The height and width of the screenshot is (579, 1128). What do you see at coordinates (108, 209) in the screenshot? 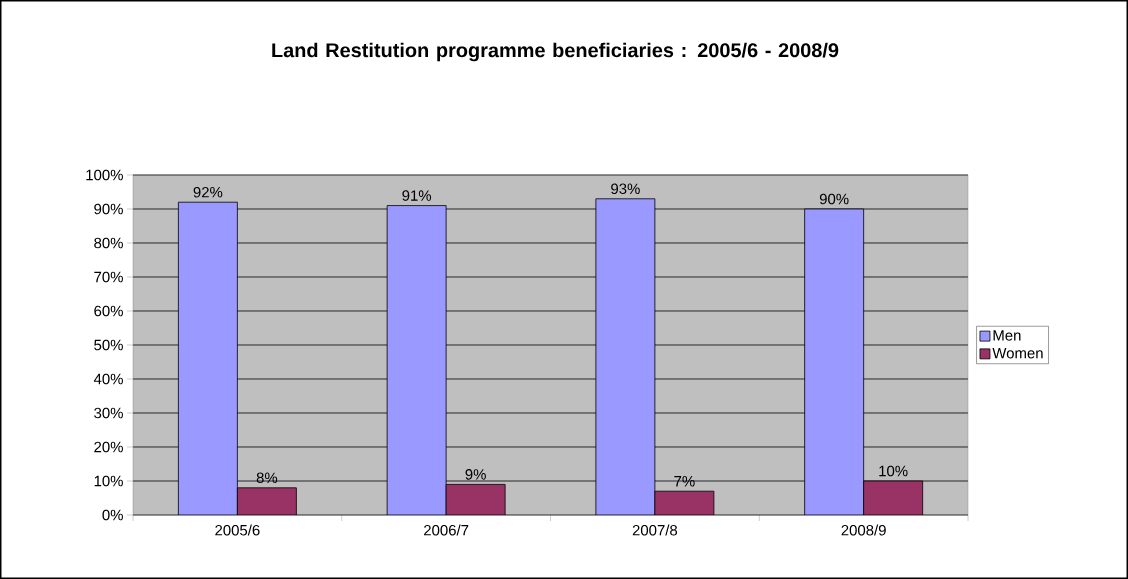
I see `y-tick-label: 90%` at bounding box center [108, 209].